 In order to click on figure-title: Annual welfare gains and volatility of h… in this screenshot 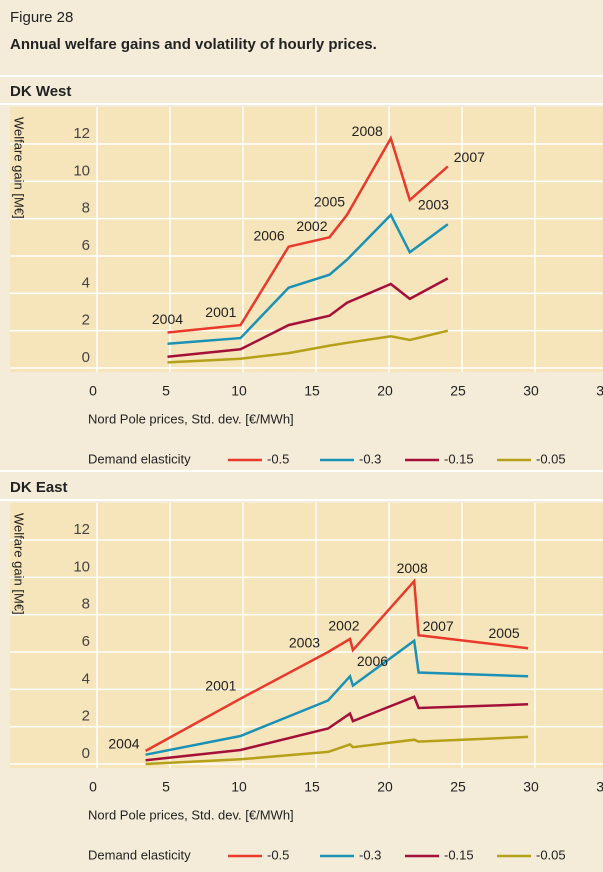, I will do `click(193, 44)`.